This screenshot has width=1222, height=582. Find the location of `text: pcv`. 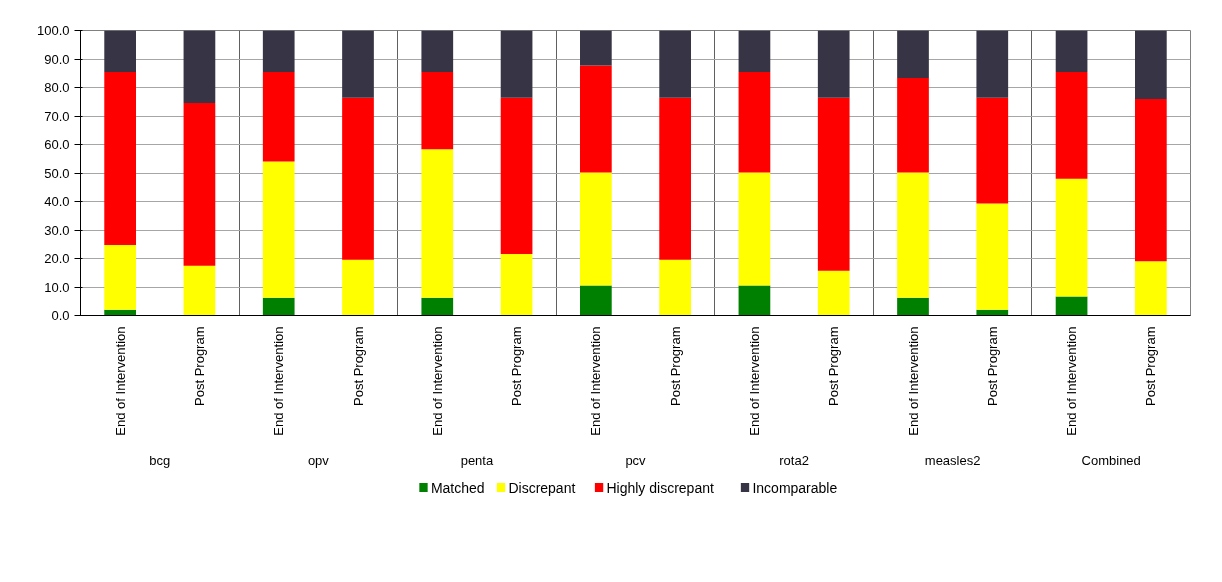

text: pcv is located at coordinates (636, 460).